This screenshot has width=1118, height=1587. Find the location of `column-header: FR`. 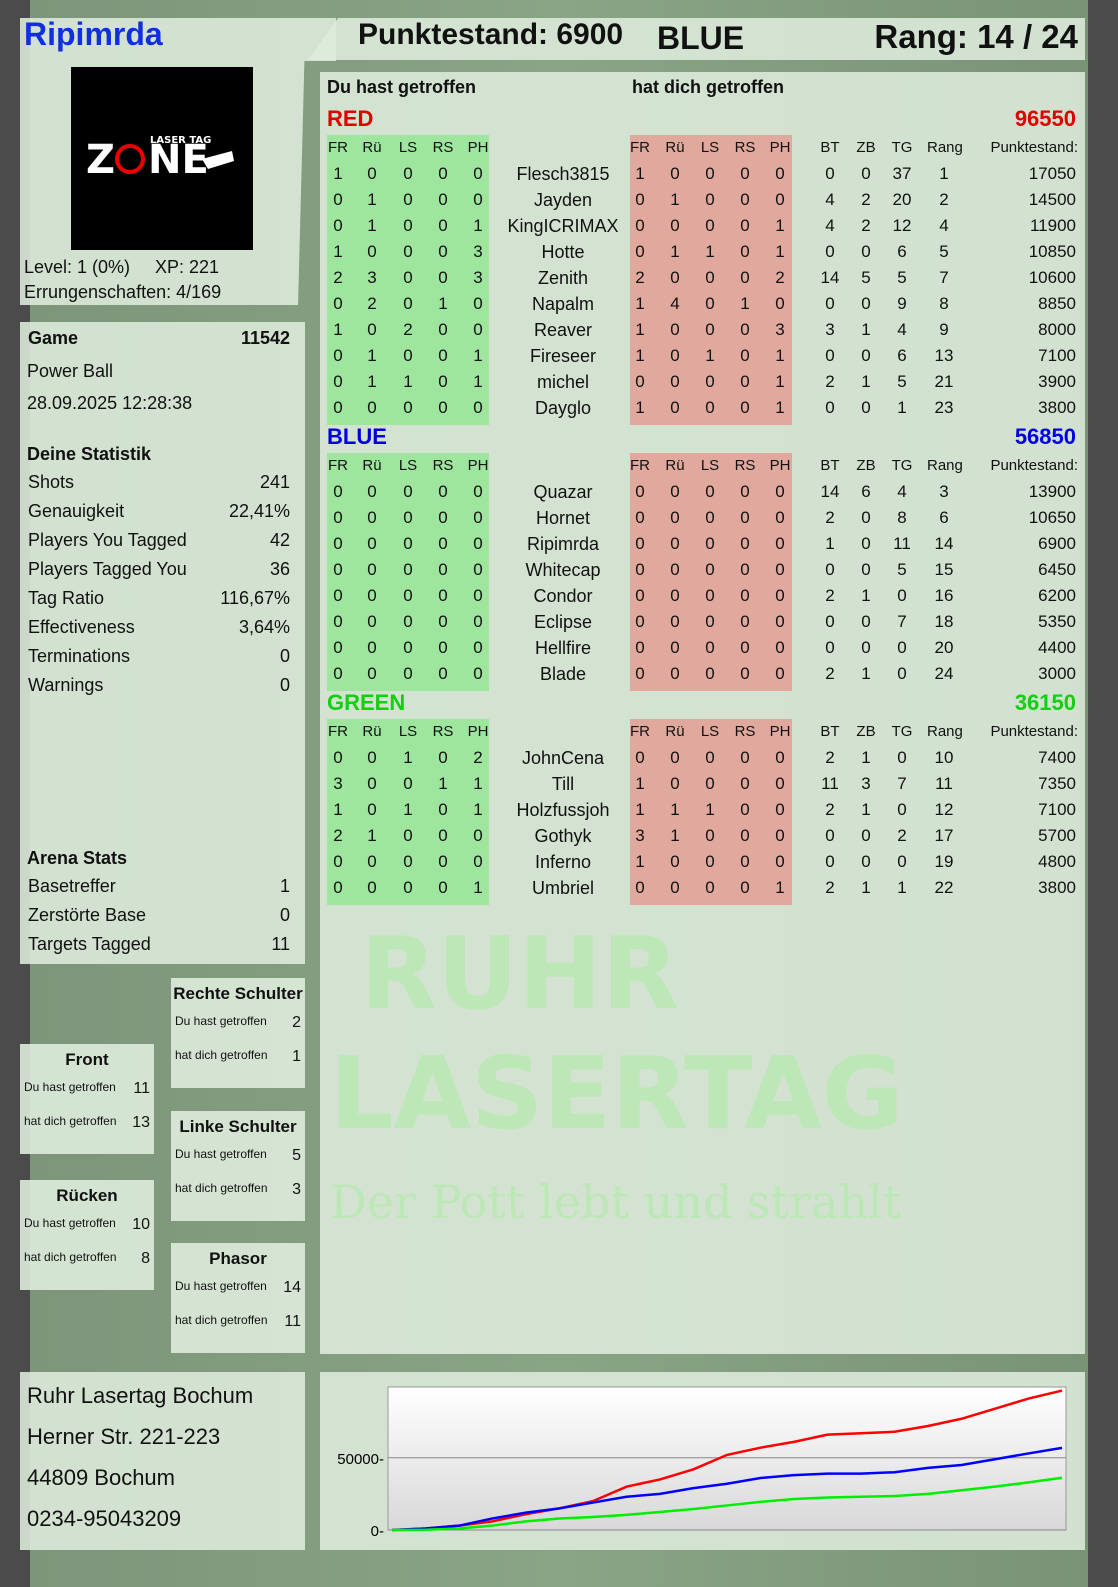

column-header: FR is located at coordinates (338, 731).